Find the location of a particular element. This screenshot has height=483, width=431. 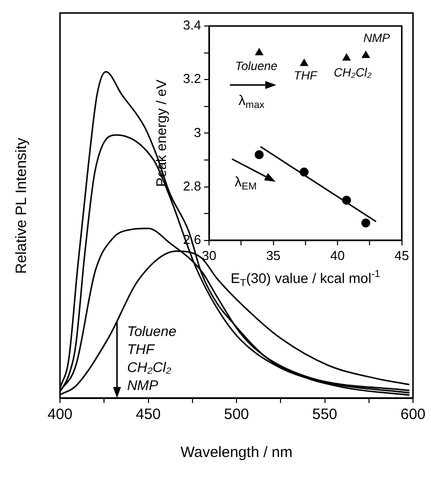

x-tick-label: 500 is located at coordinates (237, 415).